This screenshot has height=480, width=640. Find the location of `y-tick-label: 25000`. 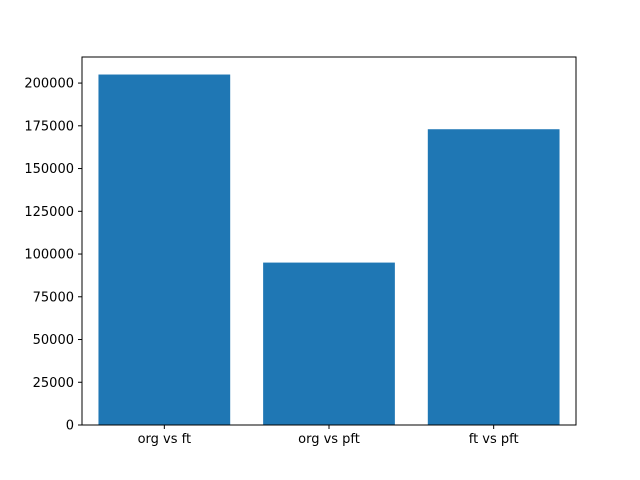

y-tick-label: 25000 is located at coordinates (53, 383).